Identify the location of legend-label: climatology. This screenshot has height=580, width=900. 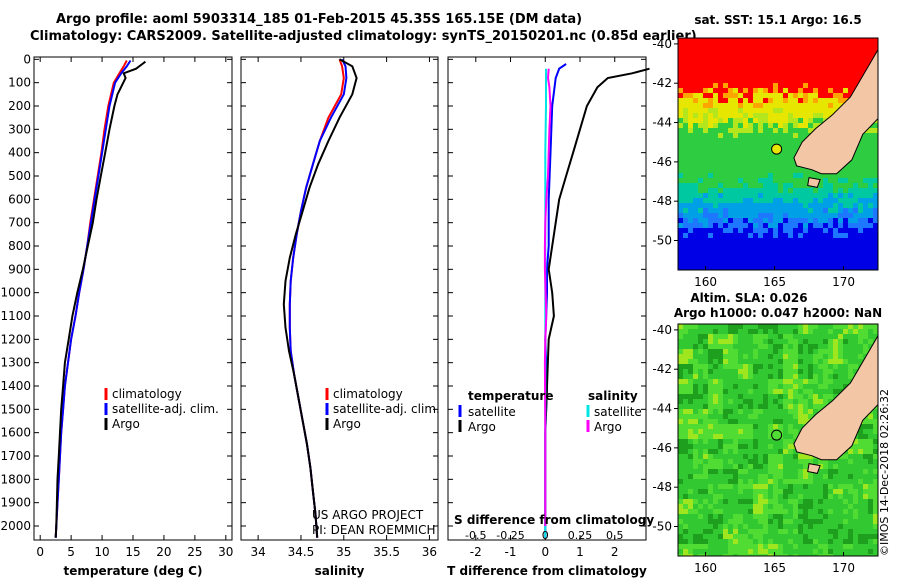
(147, 394).